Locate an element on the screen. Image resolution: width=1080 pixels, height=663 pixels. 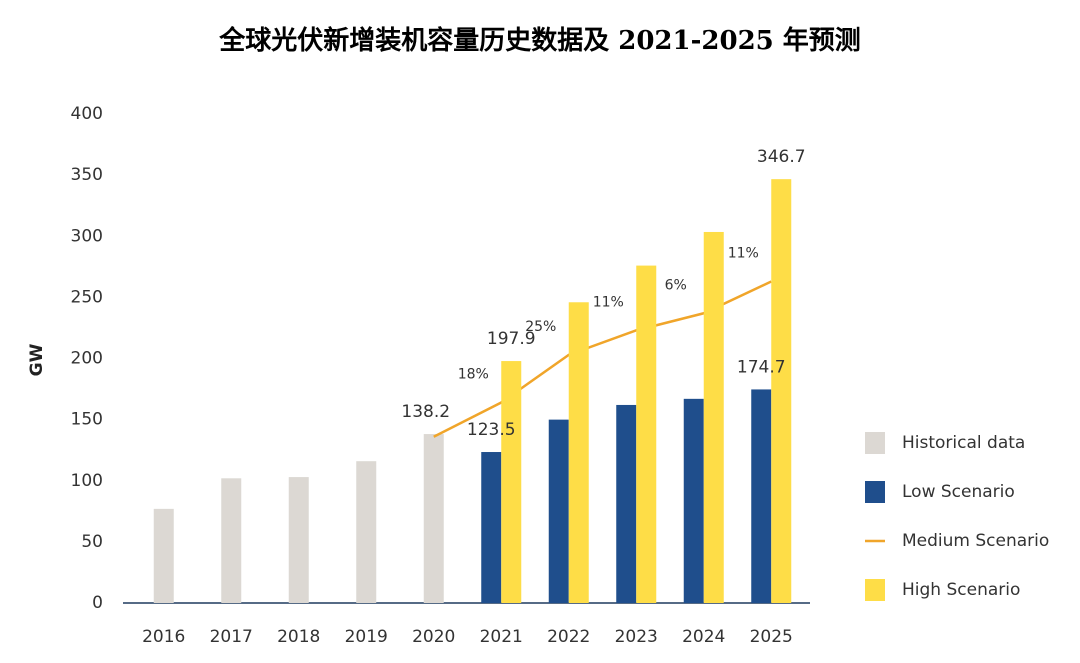
value-label: 174.7 is located at coordinates (761, 367).